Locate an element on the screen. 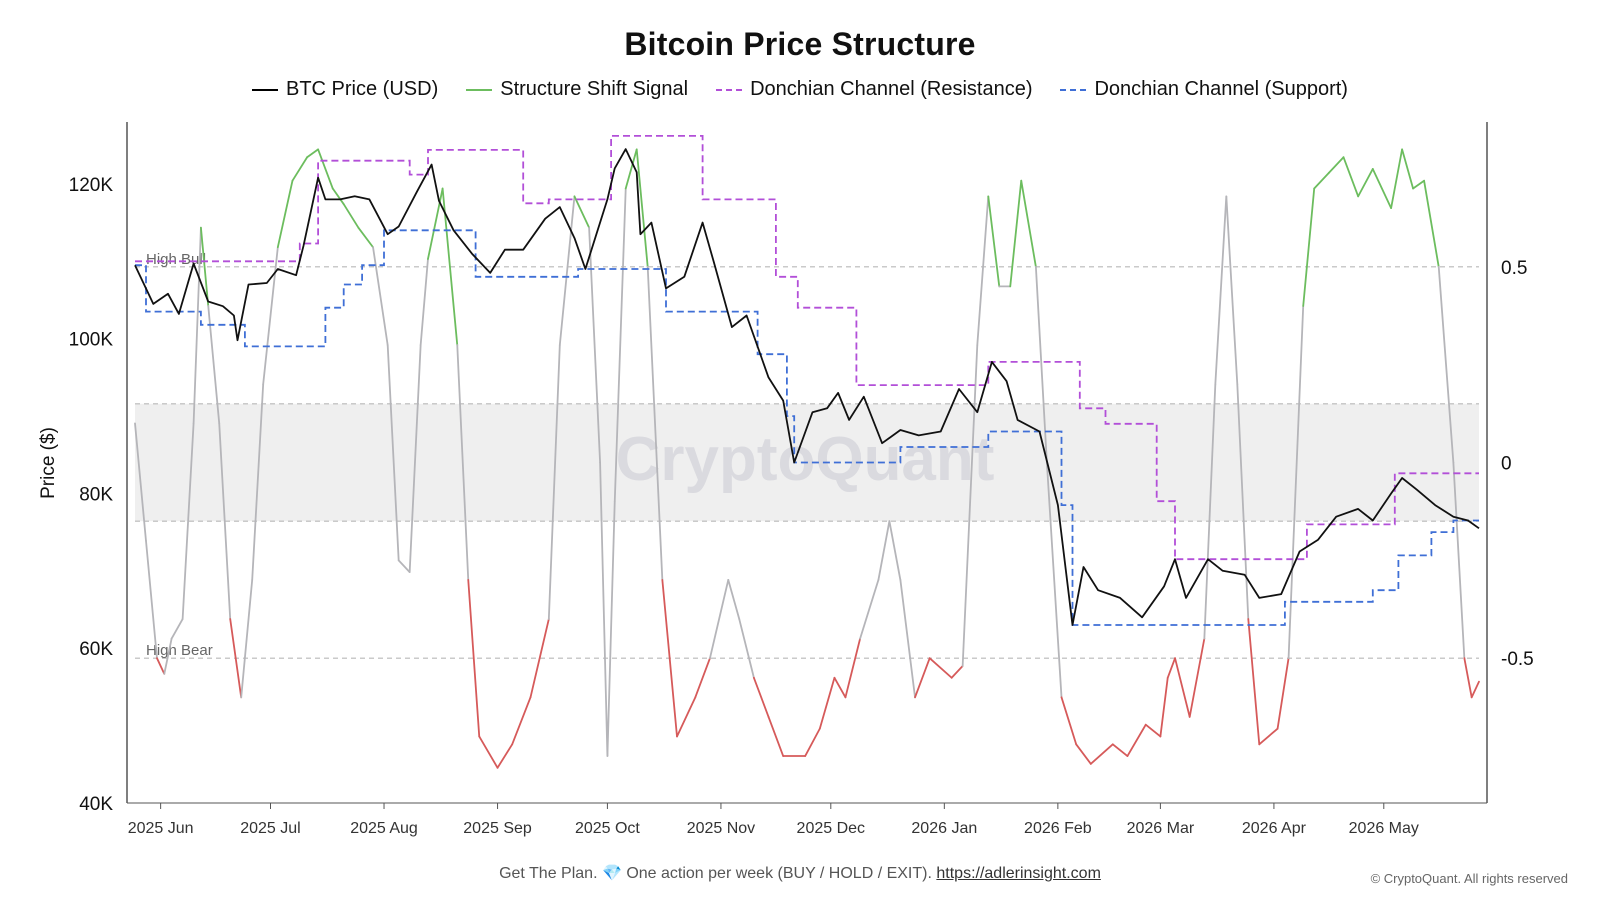  footer-link: https://adlerinsight.com is located at coordinates (1018, 873).